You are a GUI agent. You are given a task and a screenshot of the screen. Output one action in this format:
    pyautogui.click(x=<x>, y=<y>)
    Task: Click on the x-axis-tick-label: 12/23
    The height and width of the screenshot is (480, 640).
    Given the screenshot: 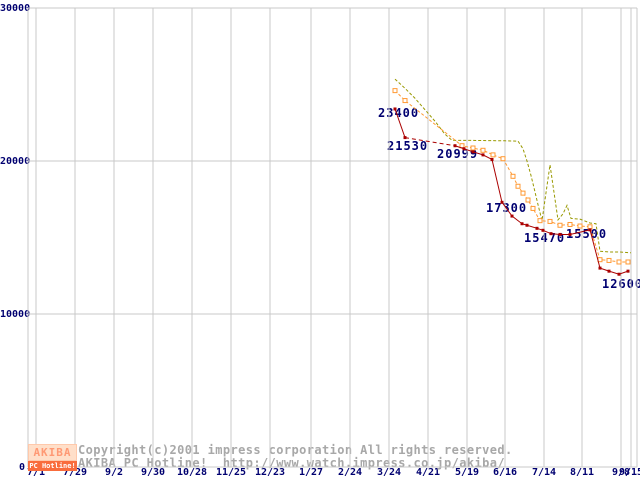 What is the action you would take?
    pyautogui.click(x=270, y=472)
    